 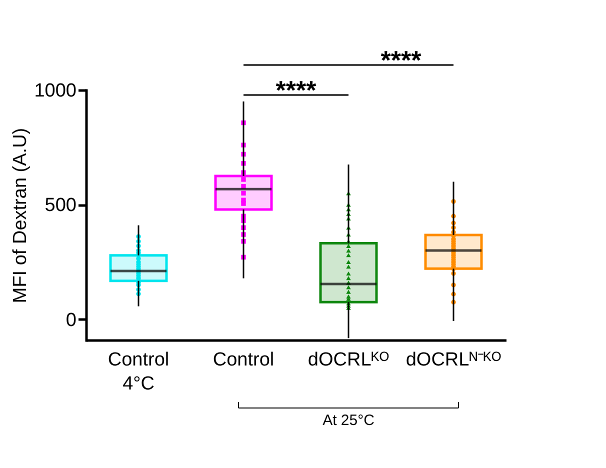 I want to click on x-tick-label: dOCRLᴺ⁻ᴷᴼ, so click(x=454, y=360).